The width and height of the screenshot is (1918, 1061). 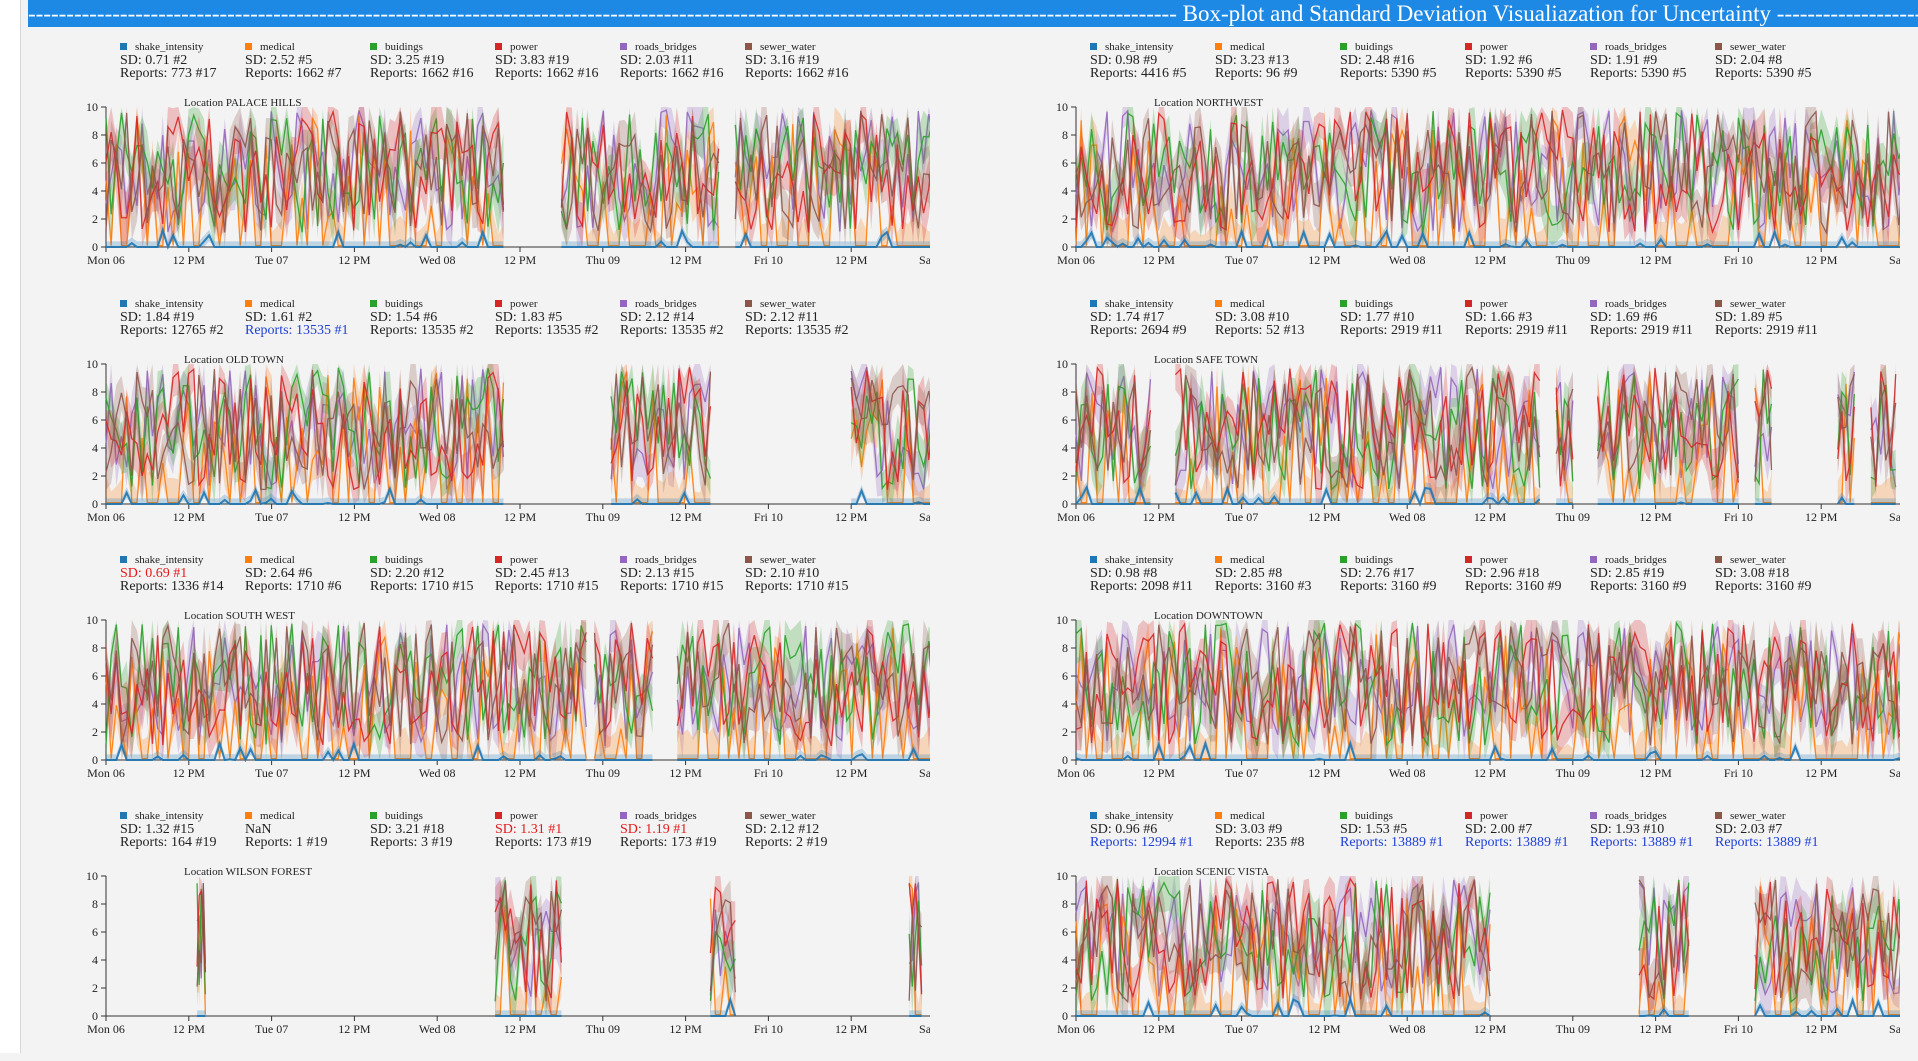 I want to click on x-tick-label: Sat 11, so click(x=924, y=517).